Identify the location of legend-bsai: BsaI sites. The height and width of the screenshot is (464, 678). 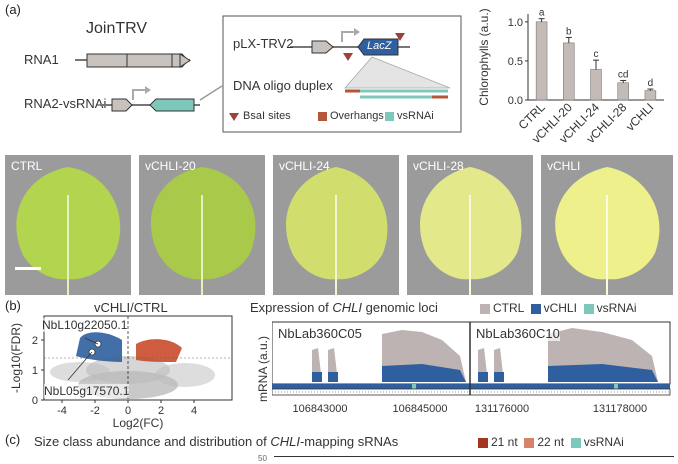
(267, 116).